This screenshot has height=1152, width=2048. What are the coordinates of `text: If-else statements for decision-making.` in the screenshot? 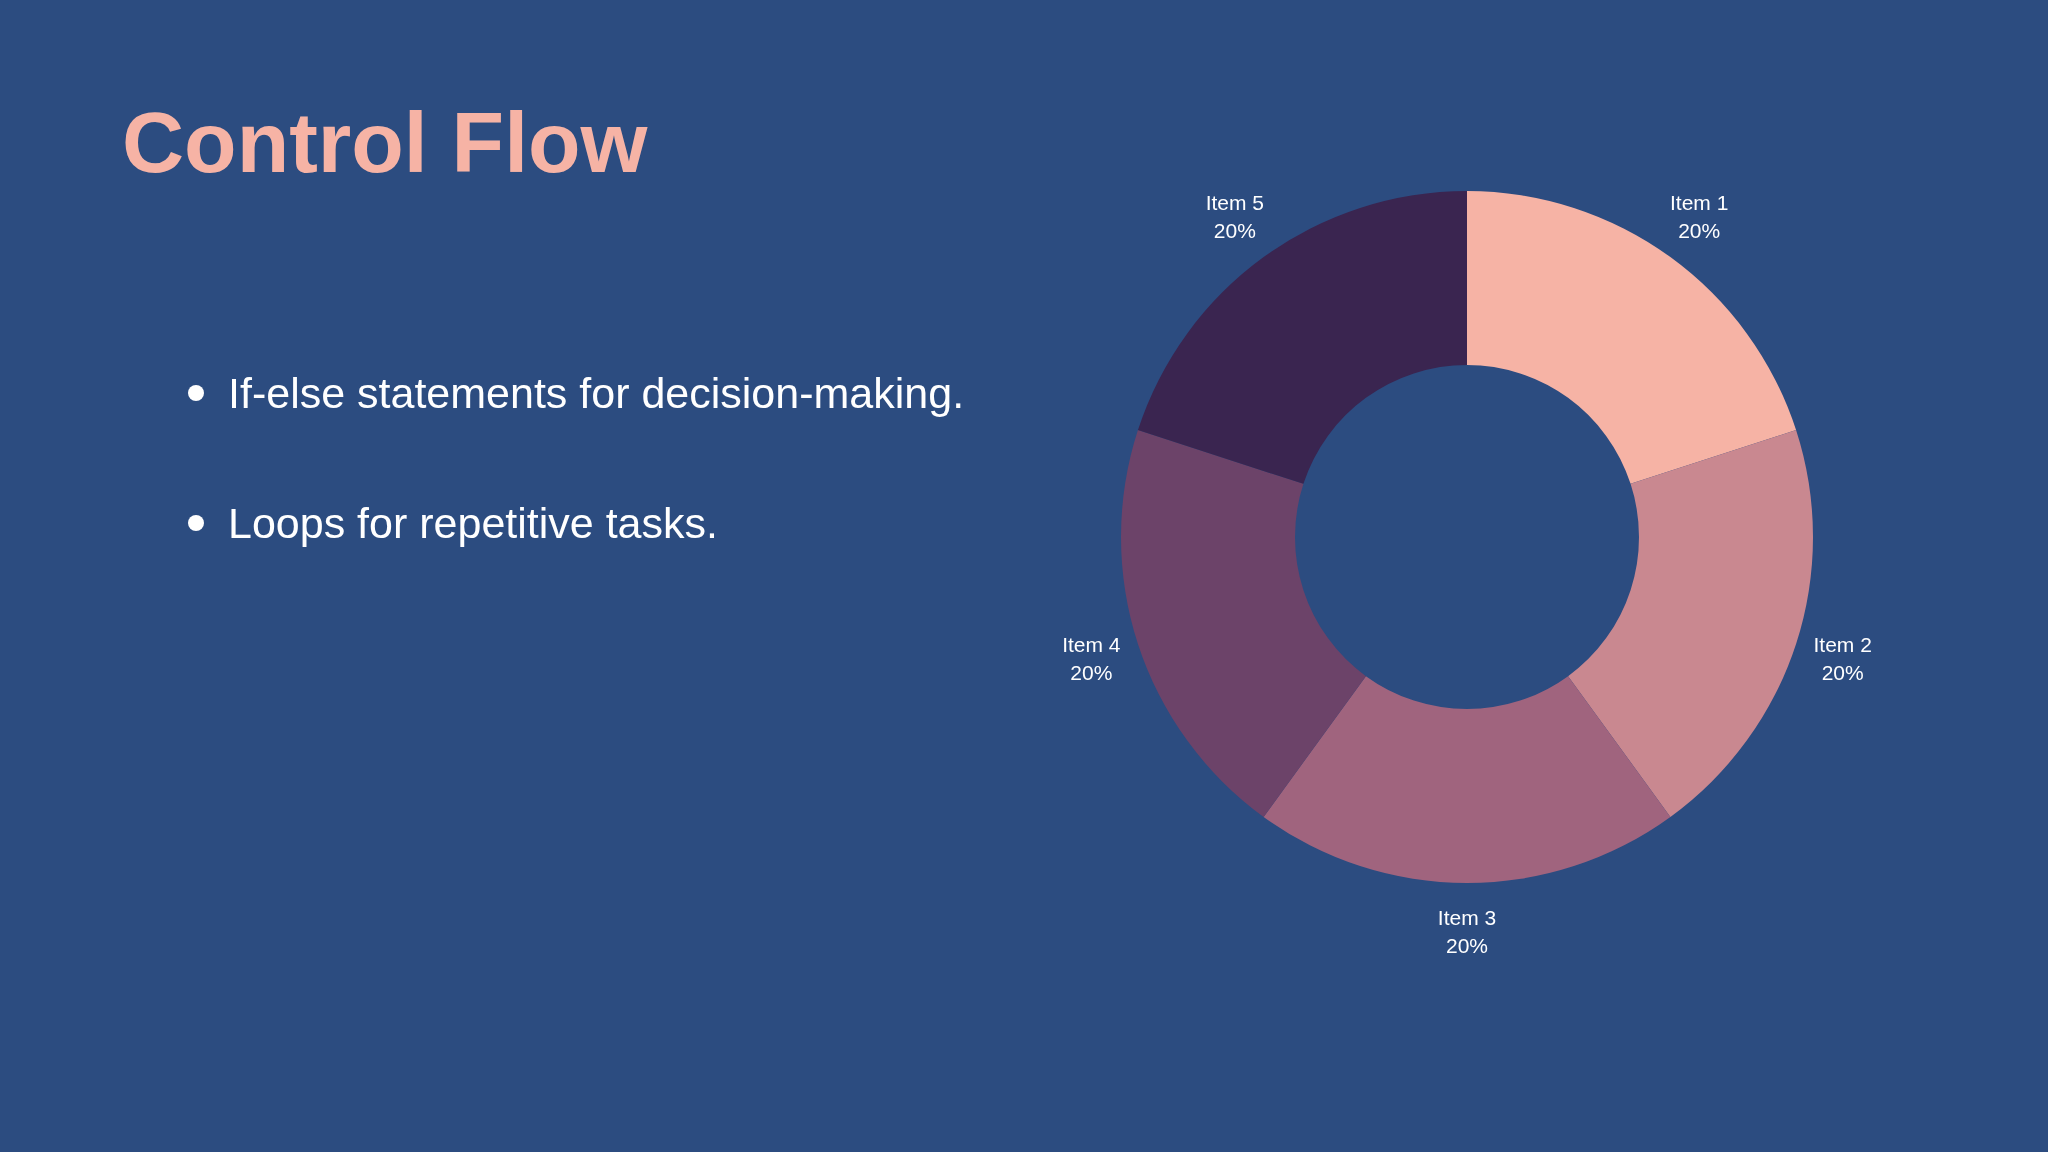 It's located at (596, 393).